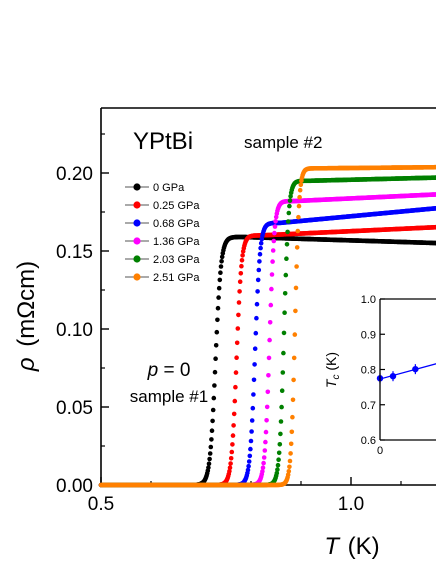 The width and height of the screenshot is (436, 564). Describe the element at coordinates (26, 304) in the screenshot. I see `y-axis-unit: (mΩcm)` at that location.